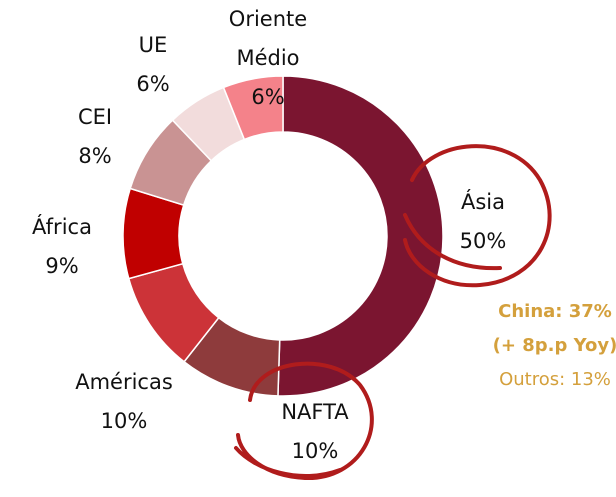  I want to click on value-label: 50%, so click(483, 241).